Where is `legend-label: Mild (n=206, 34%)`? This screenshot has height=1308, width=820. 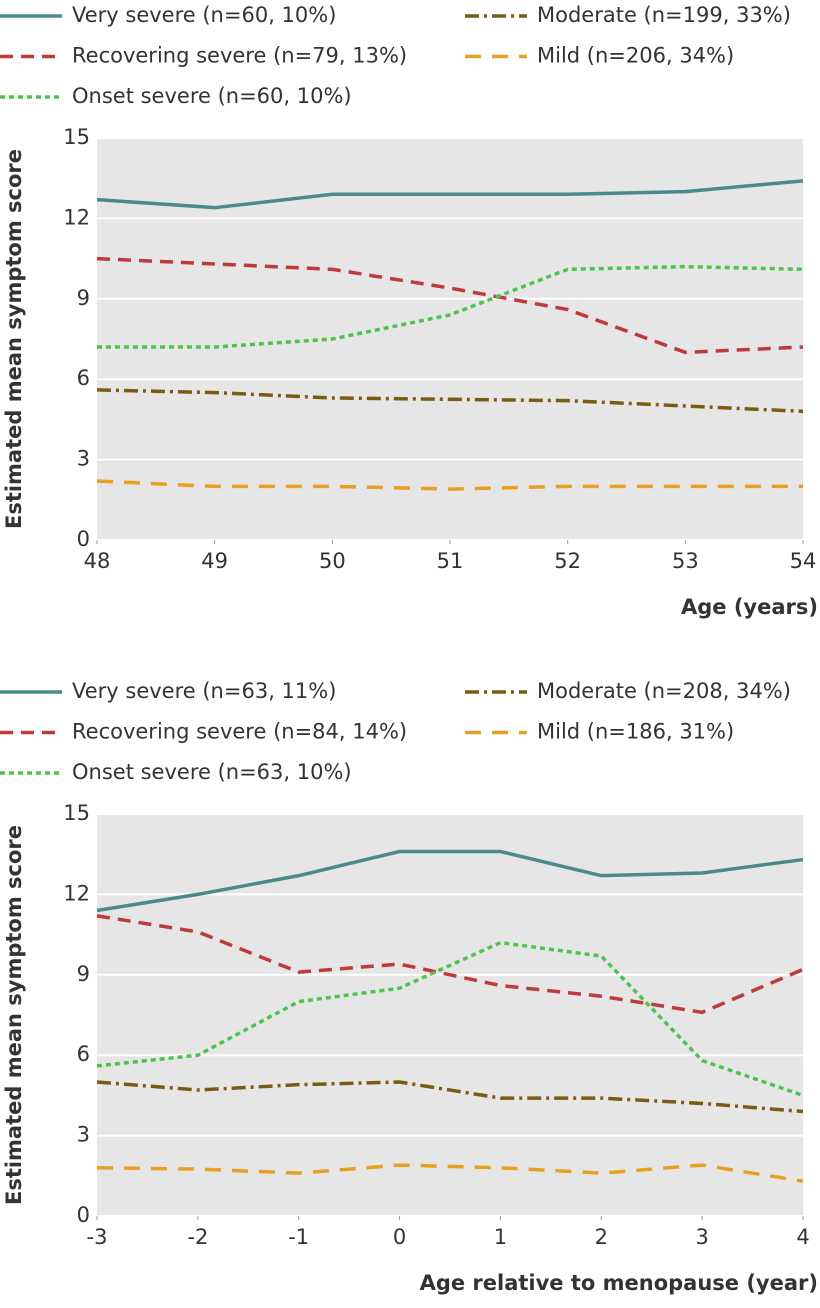 legend-label: Mild (n=206, 34%) is located at coordinates (635, 56).